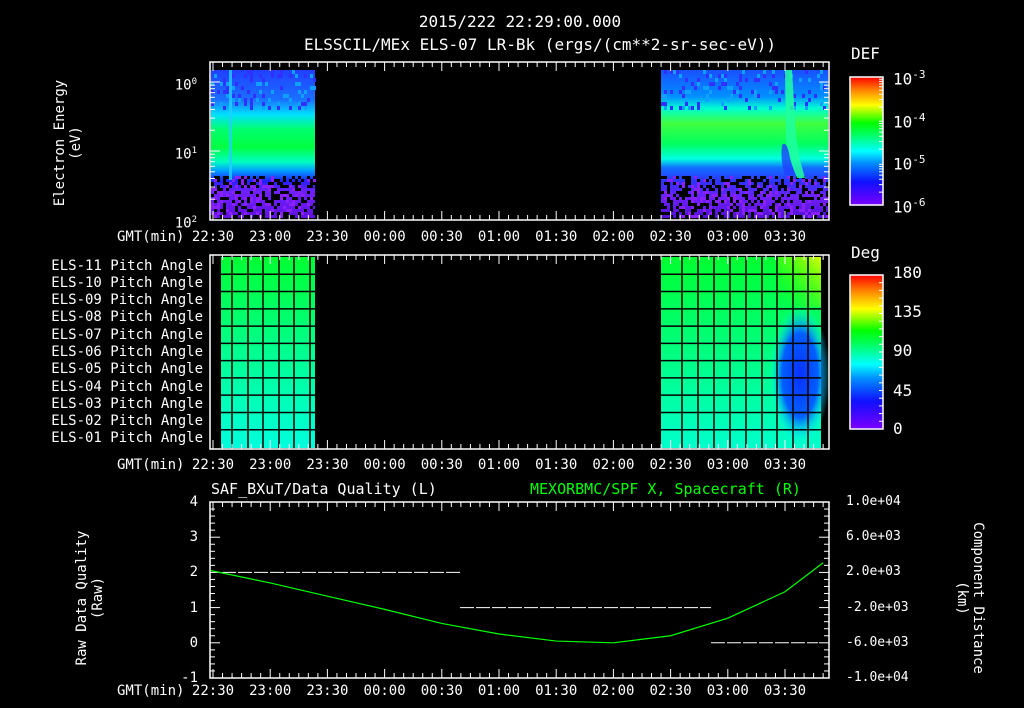  I want to click on pitch-angle-row-label: ELS-09 Pitch Angle, so click(127, 300).